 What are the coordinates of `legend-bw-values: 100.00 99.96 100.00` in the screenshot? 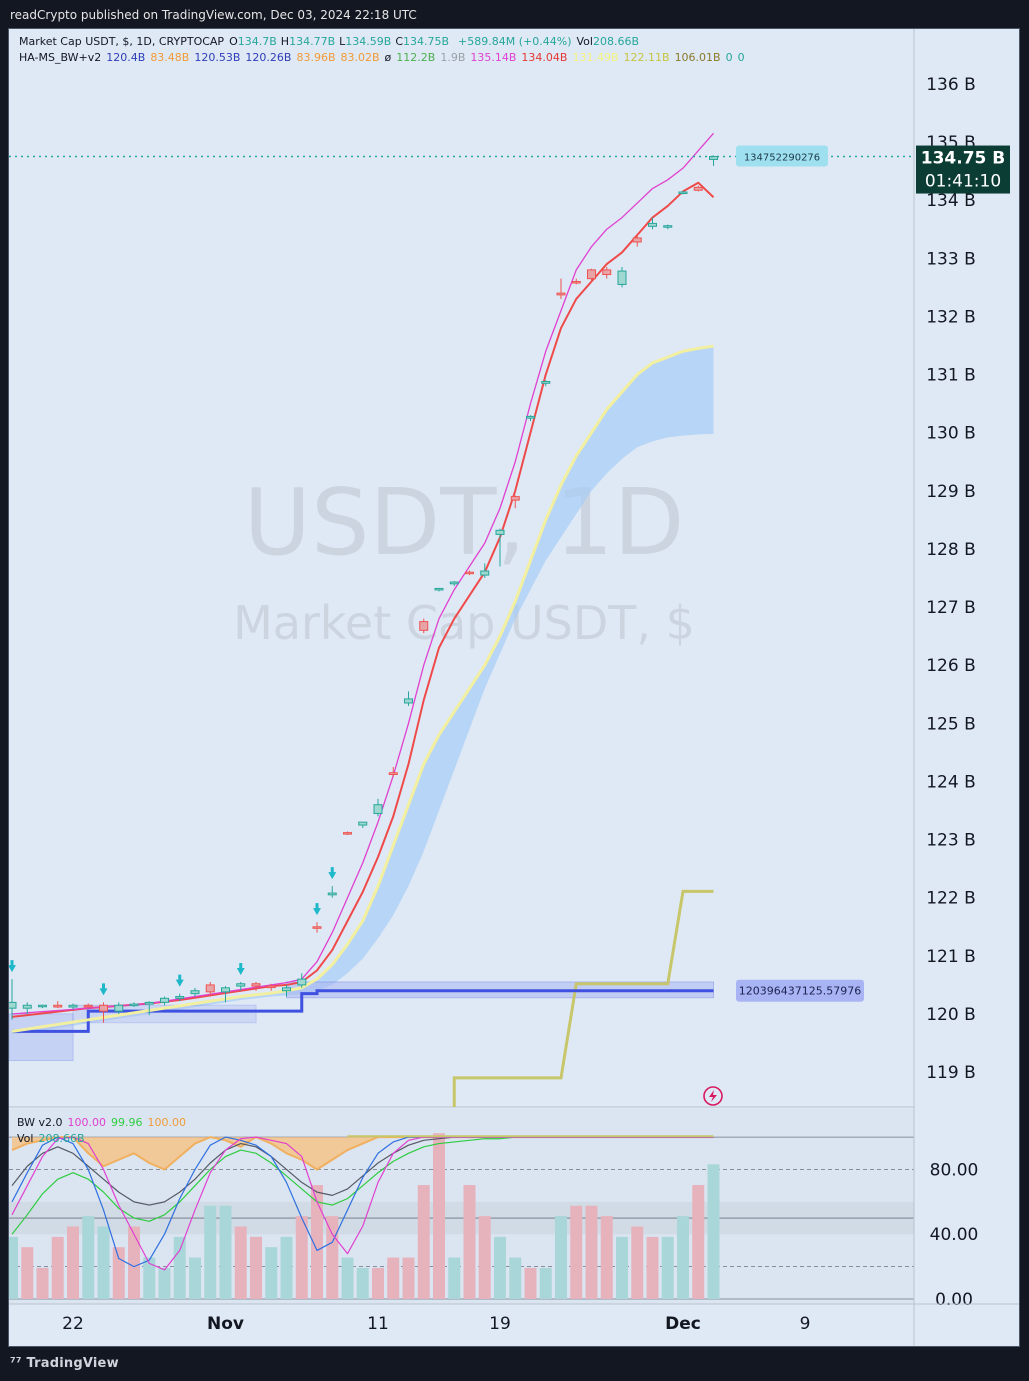 It's located at (130, 1122).